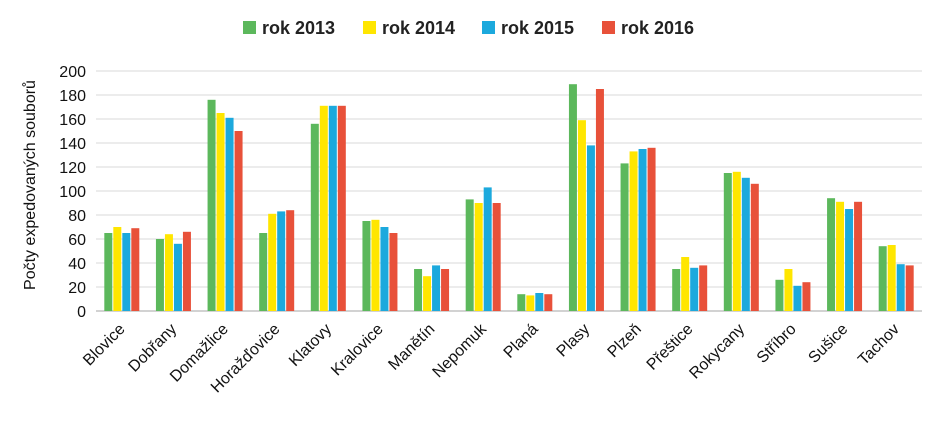  I want to click on x-tick-label: Klatovy, so click(310, 345).